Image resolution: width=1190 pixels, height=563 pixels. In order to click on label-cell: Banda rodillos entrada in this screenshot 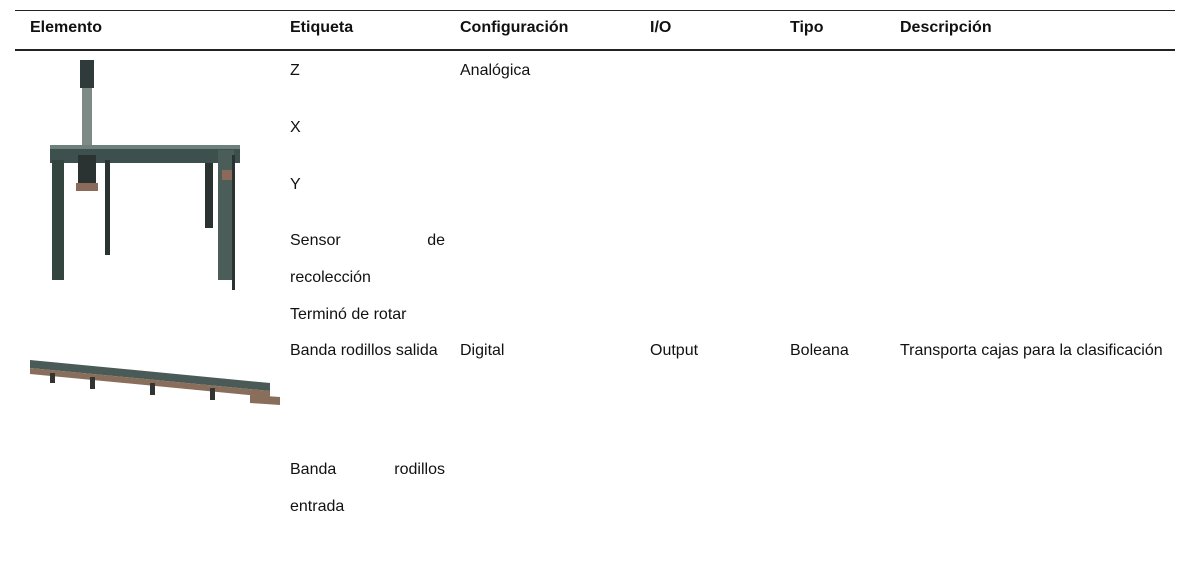, I will do `click(367, 488)`.